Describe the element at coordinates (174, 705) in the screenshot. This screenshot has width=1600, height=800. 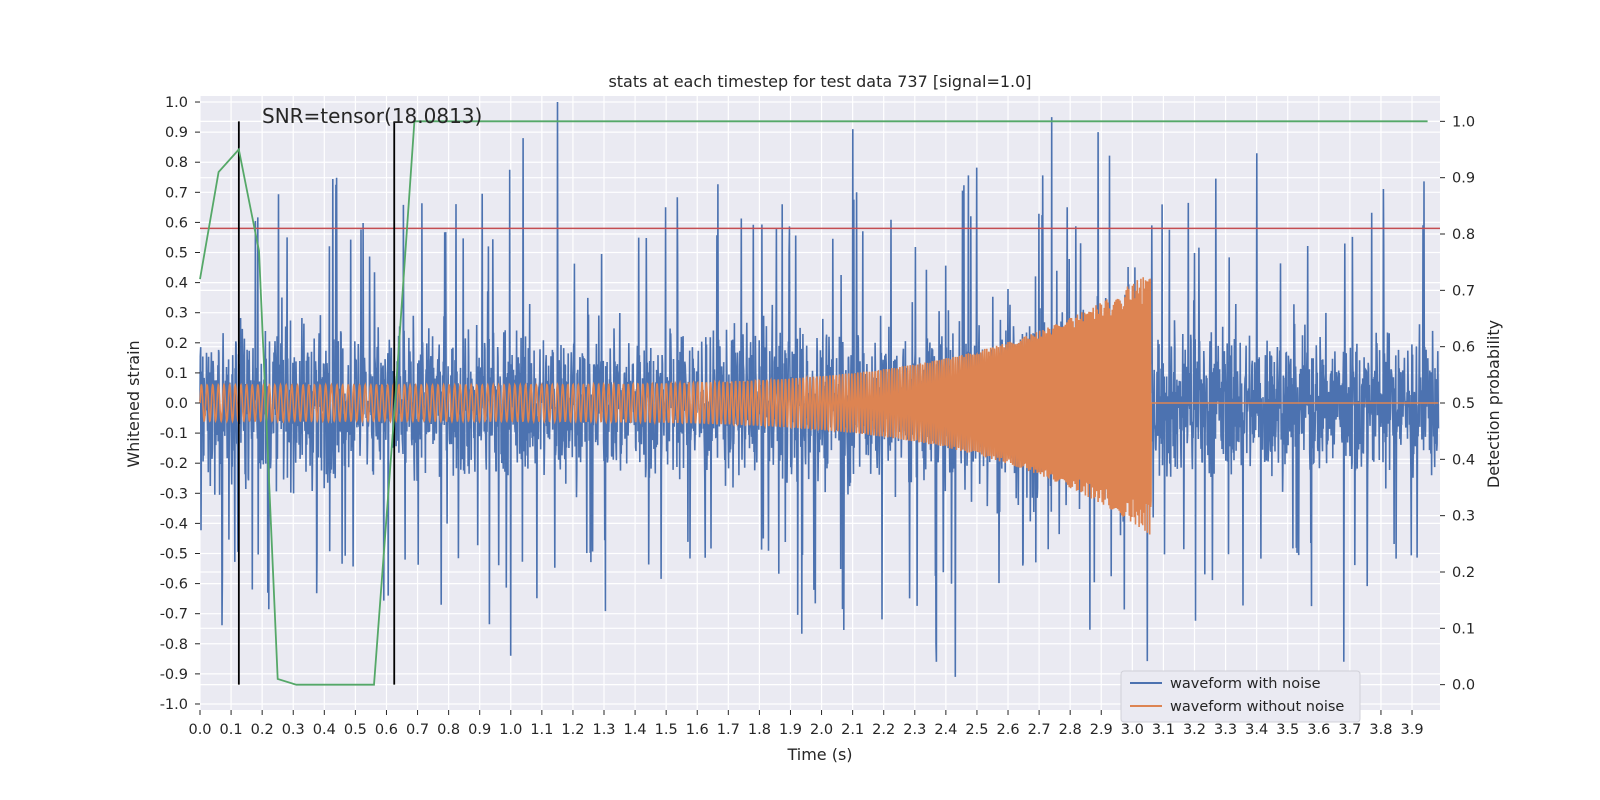
I see `y-tick-label: -1.0` at that location.